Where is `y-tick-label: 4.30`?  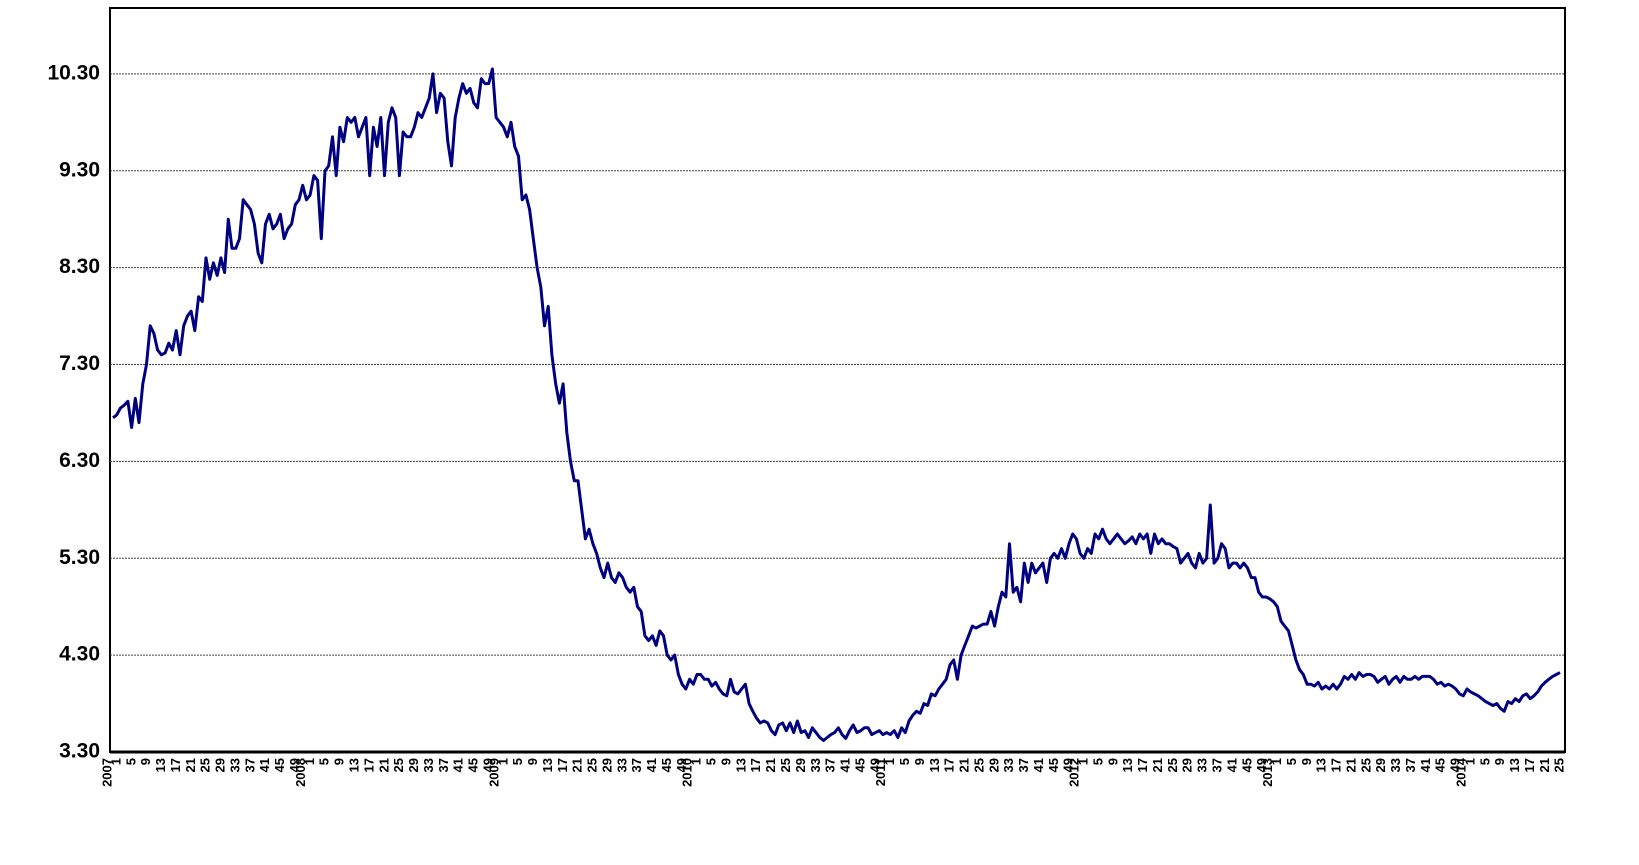 y-tick-label: 4.30 is located at coordinates (79, 654).